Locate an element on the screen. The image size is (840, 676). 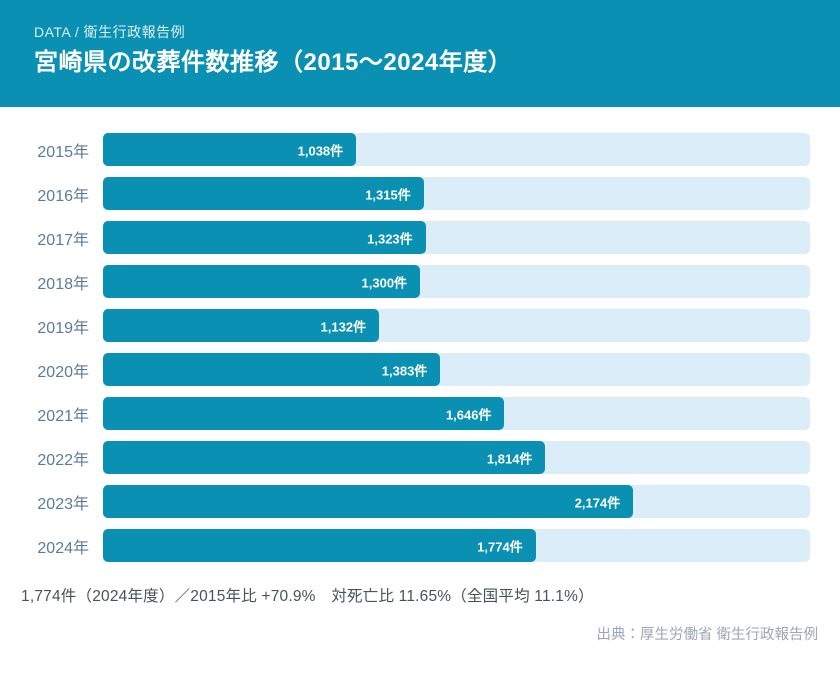
bar-track: 1,646件 is located at coordinates (456, 413).